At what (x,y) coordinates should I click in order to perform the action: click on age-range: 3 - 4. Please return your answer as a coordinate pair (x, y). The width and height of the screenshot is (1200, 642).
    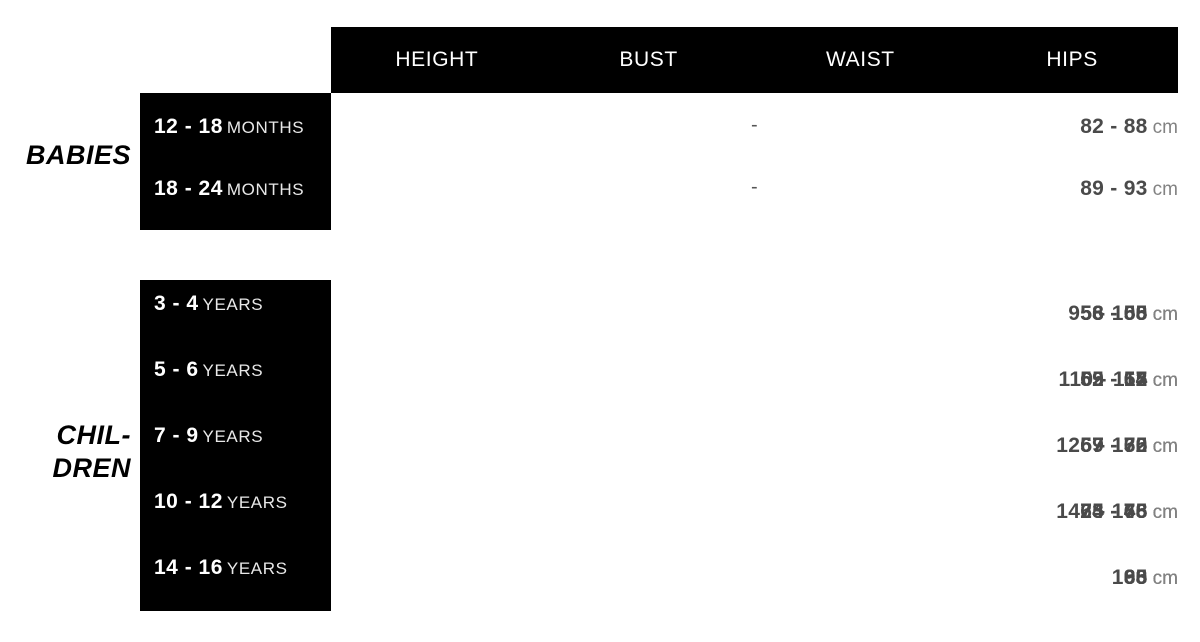
    Looking at the image, I should click on (176, 303).